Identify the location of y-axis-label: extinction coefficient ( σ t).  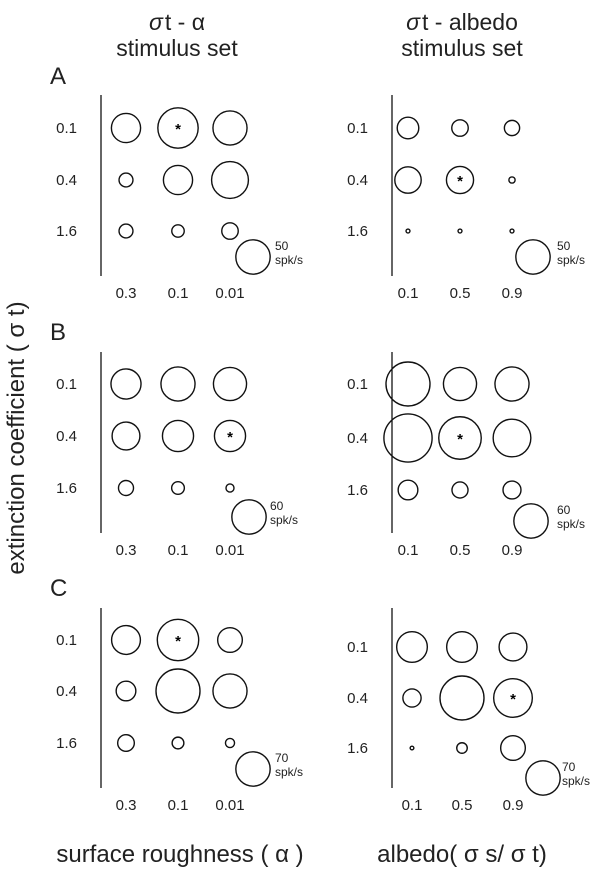
(16, 437).